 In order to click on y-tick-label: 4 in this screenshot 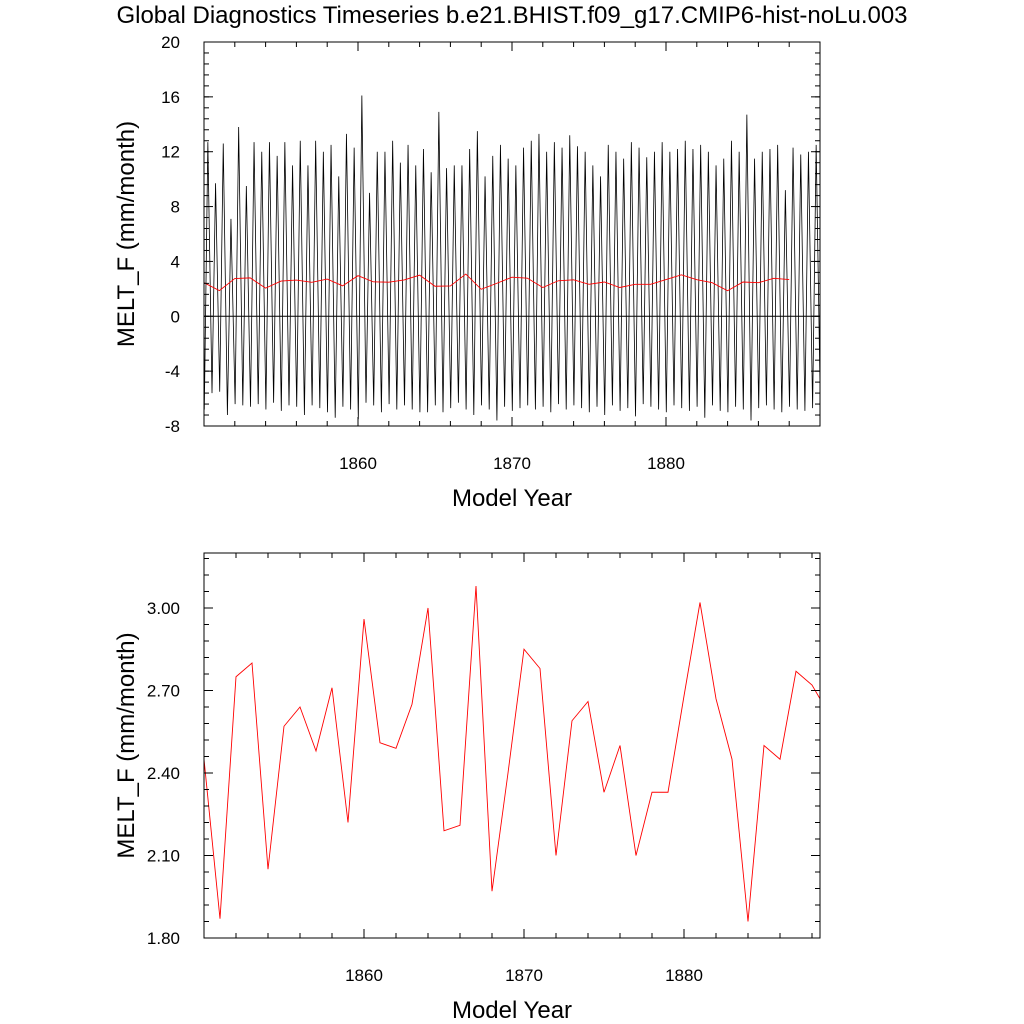, I will do `click(175, 261)`.